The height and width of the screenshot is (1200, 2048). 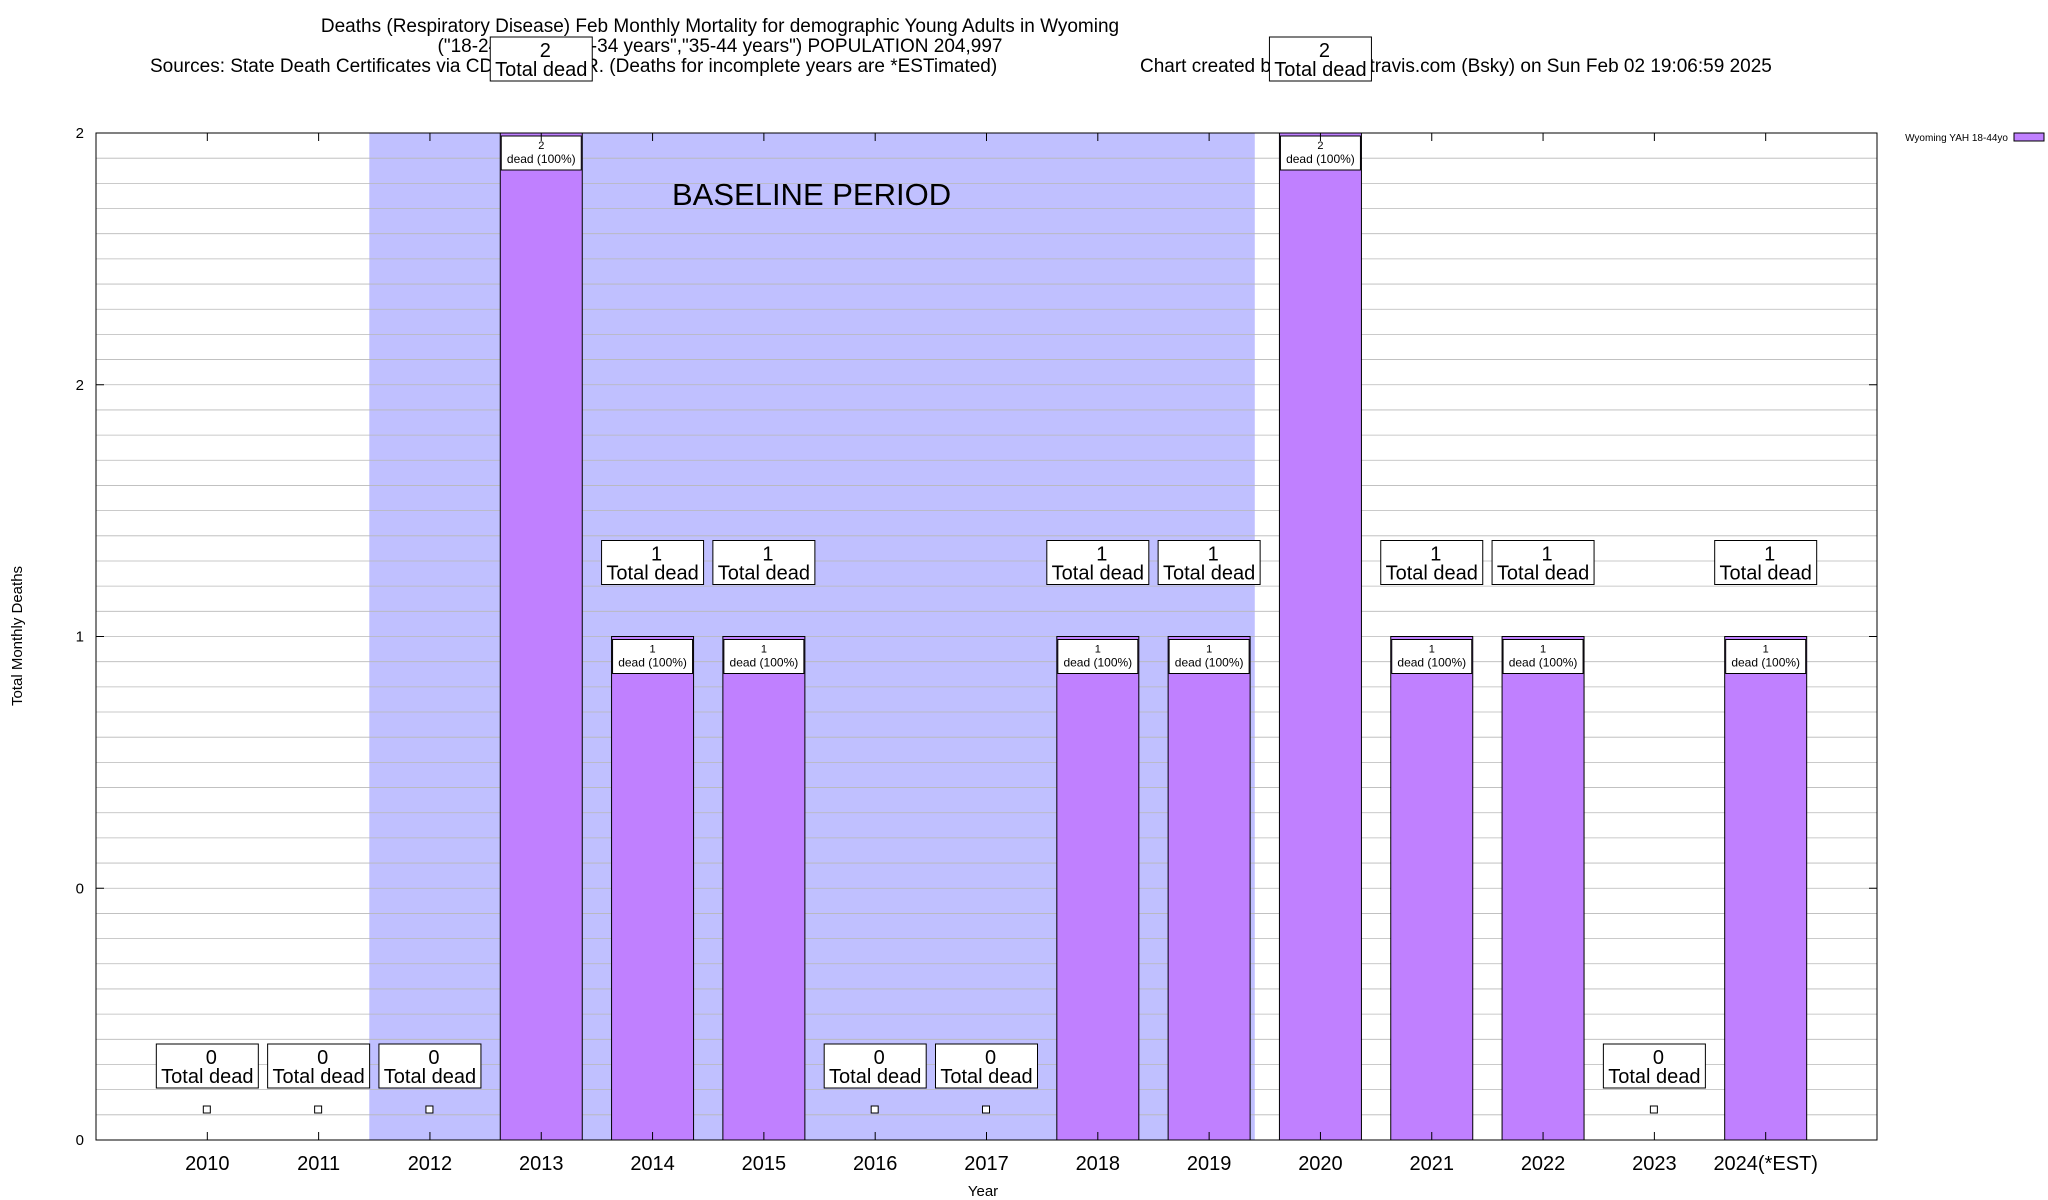 I want to click on x-tick-label: 2011, so click(x=318, y=1164).